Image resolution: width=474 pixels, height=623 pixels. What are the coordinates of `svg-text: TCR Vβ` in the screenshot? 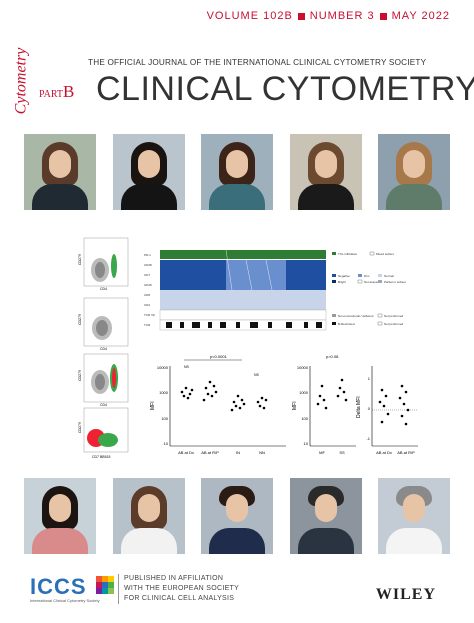 It's located at (149, 315).